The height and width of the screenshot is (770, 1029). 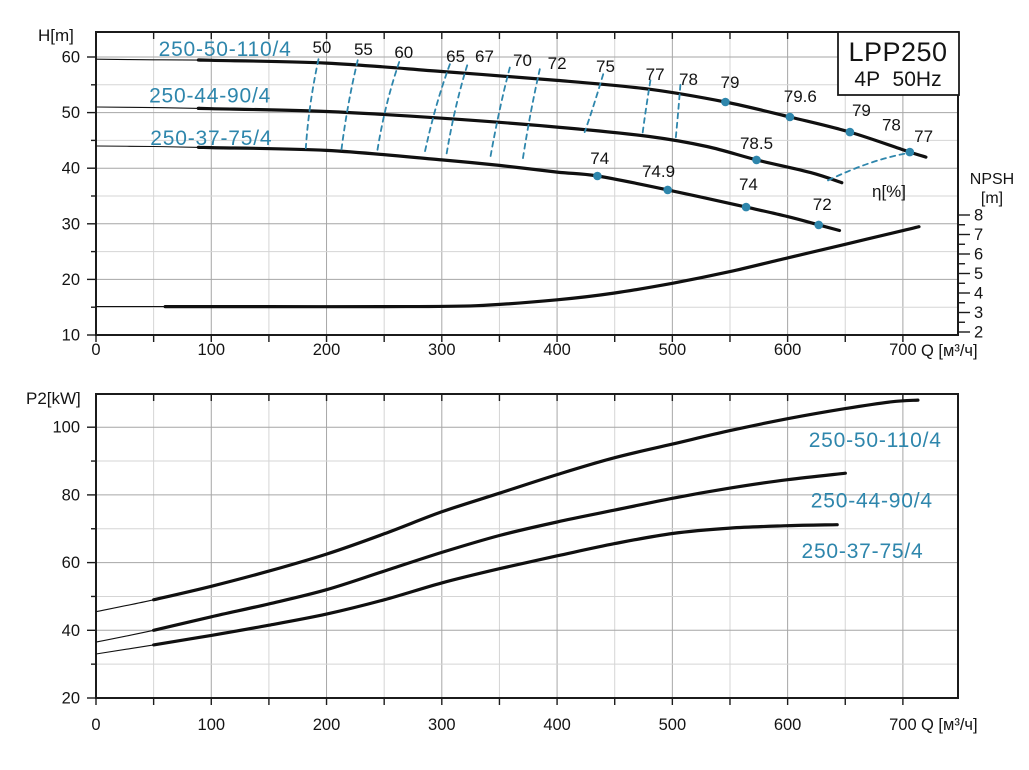 What do you see at coordinates (484, 56) in the screenshot?
I see `efficiency-label: 67` at bounding box center [484, 56].